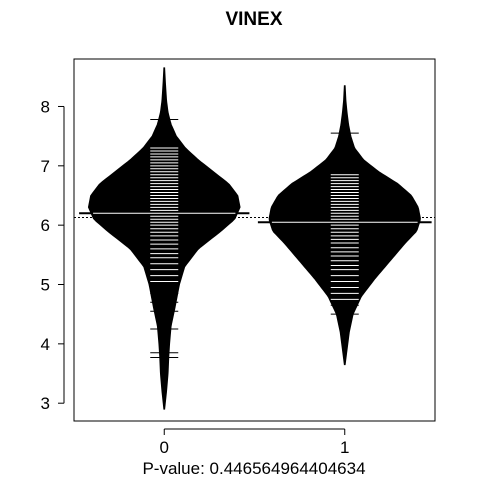 The height and width of the screenshot is (480, 480). Describe the element at coordinates (45, 166) in the screenshot. I see `y-tick-label: 7` at that location.